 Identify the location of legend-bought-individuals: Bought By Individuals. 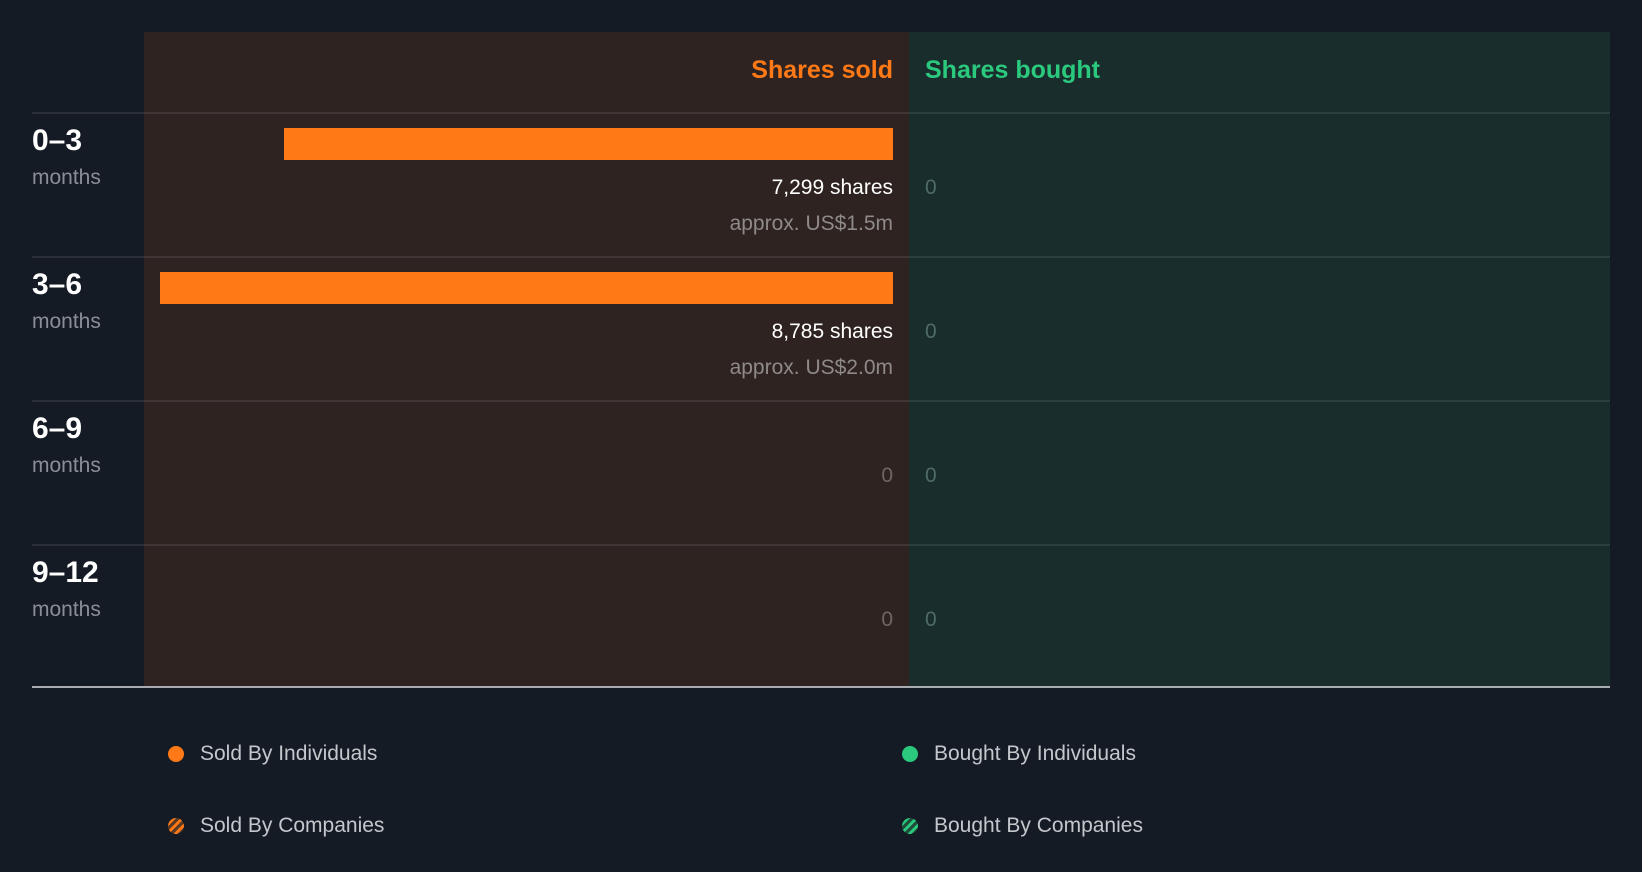
(1019, 754).